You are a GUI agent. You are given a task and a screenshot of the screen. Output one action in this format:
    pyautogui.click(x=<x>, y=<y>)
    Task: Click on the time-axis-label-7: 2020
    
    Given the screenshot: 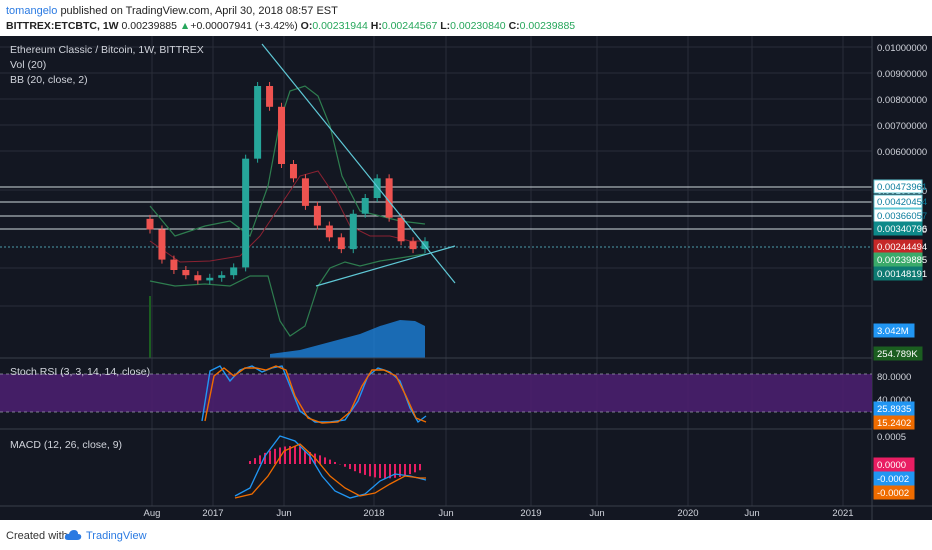 What is the action you would take?
    pyautogui.click(x=687, y=513)
    